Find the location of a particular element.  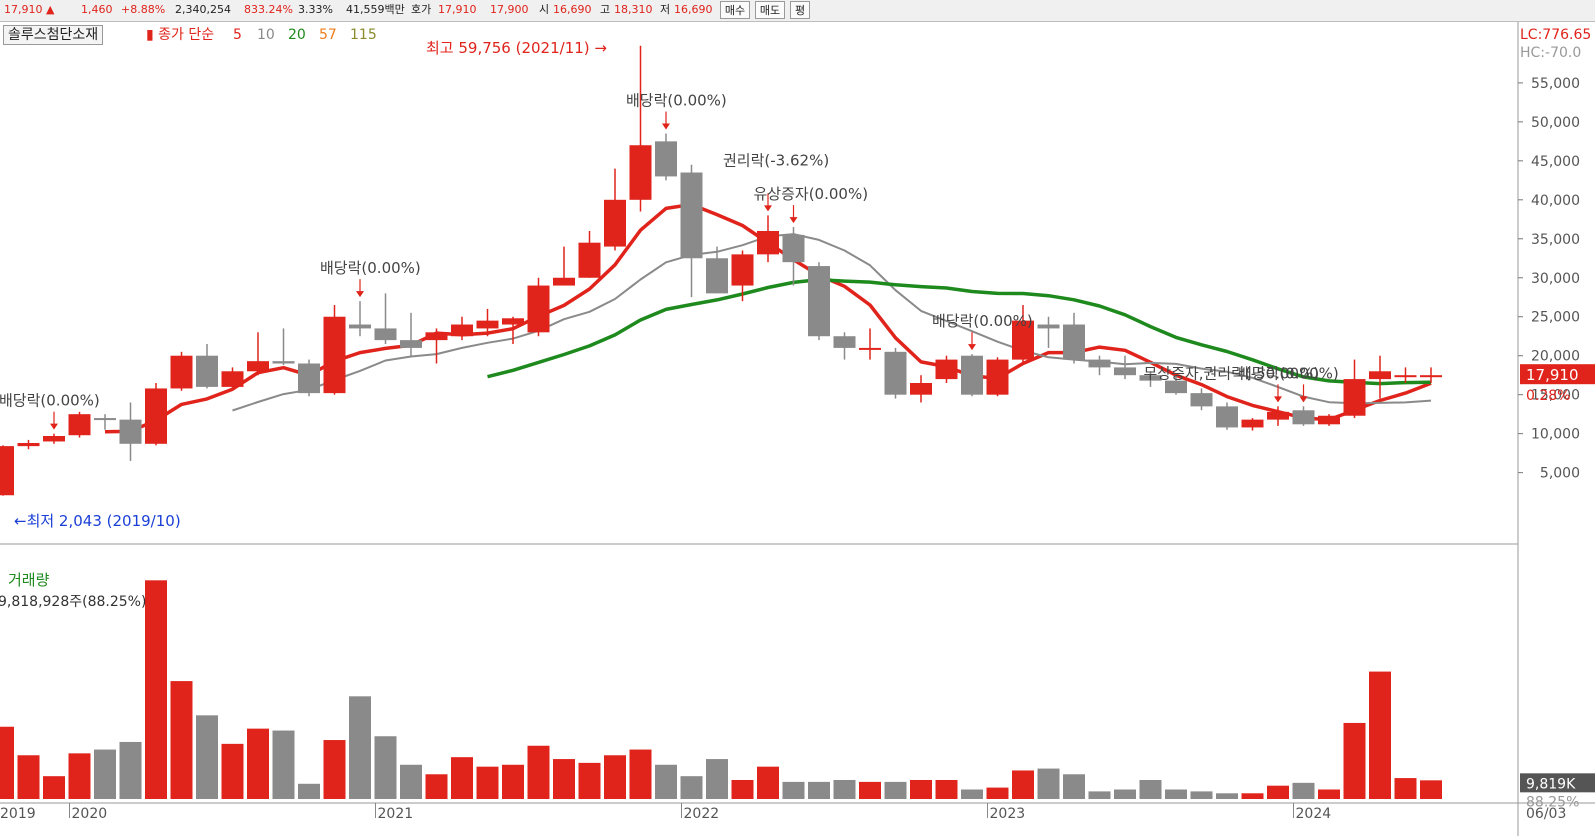

price-tick-label: 5,000 is located at coordinates (1560, 474).